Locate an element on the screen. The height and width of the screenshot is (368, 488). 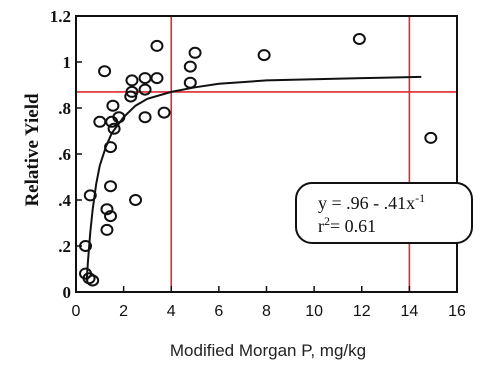
equation-box: y = .96 - .41x-1 r2= 0.61 is located at coordinates (384, 213).